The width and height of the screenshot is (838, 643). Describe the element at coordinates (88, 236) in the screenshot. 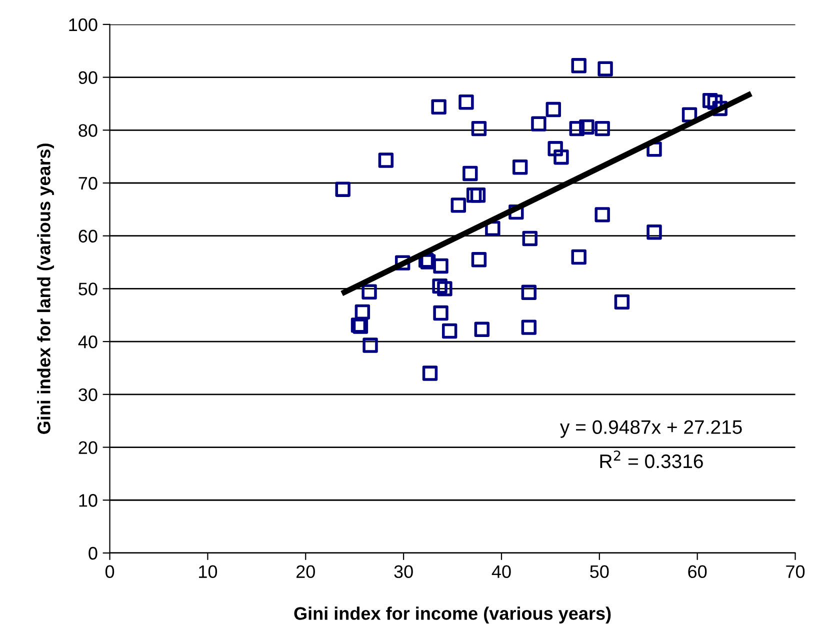

I see `y-tick-label: 60` at that location.